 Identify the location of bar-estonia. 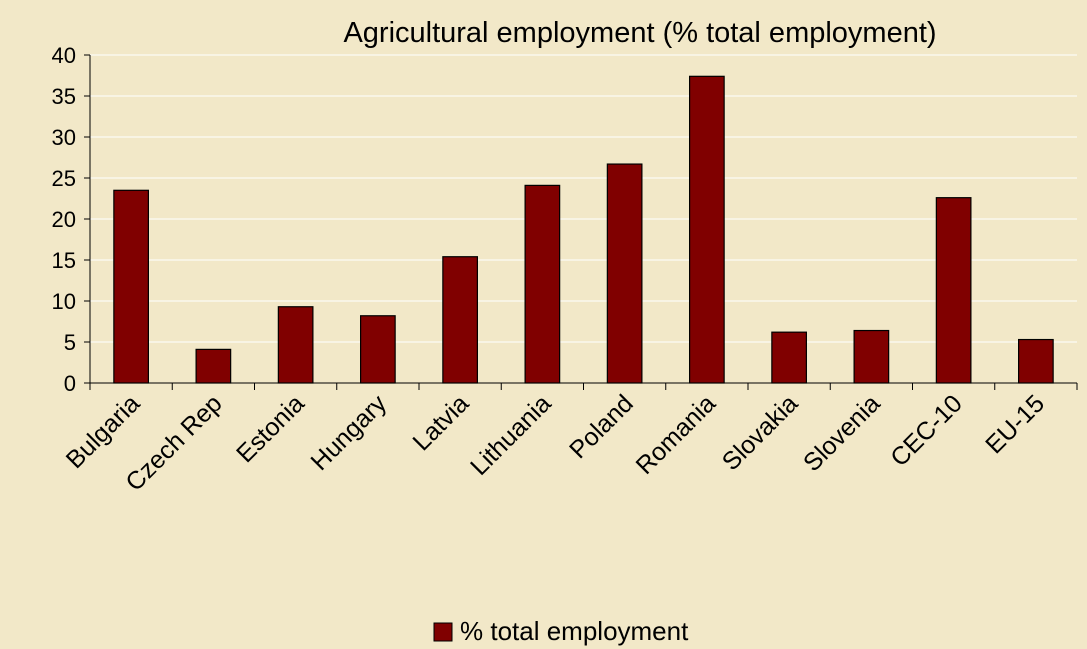
(295, 345).